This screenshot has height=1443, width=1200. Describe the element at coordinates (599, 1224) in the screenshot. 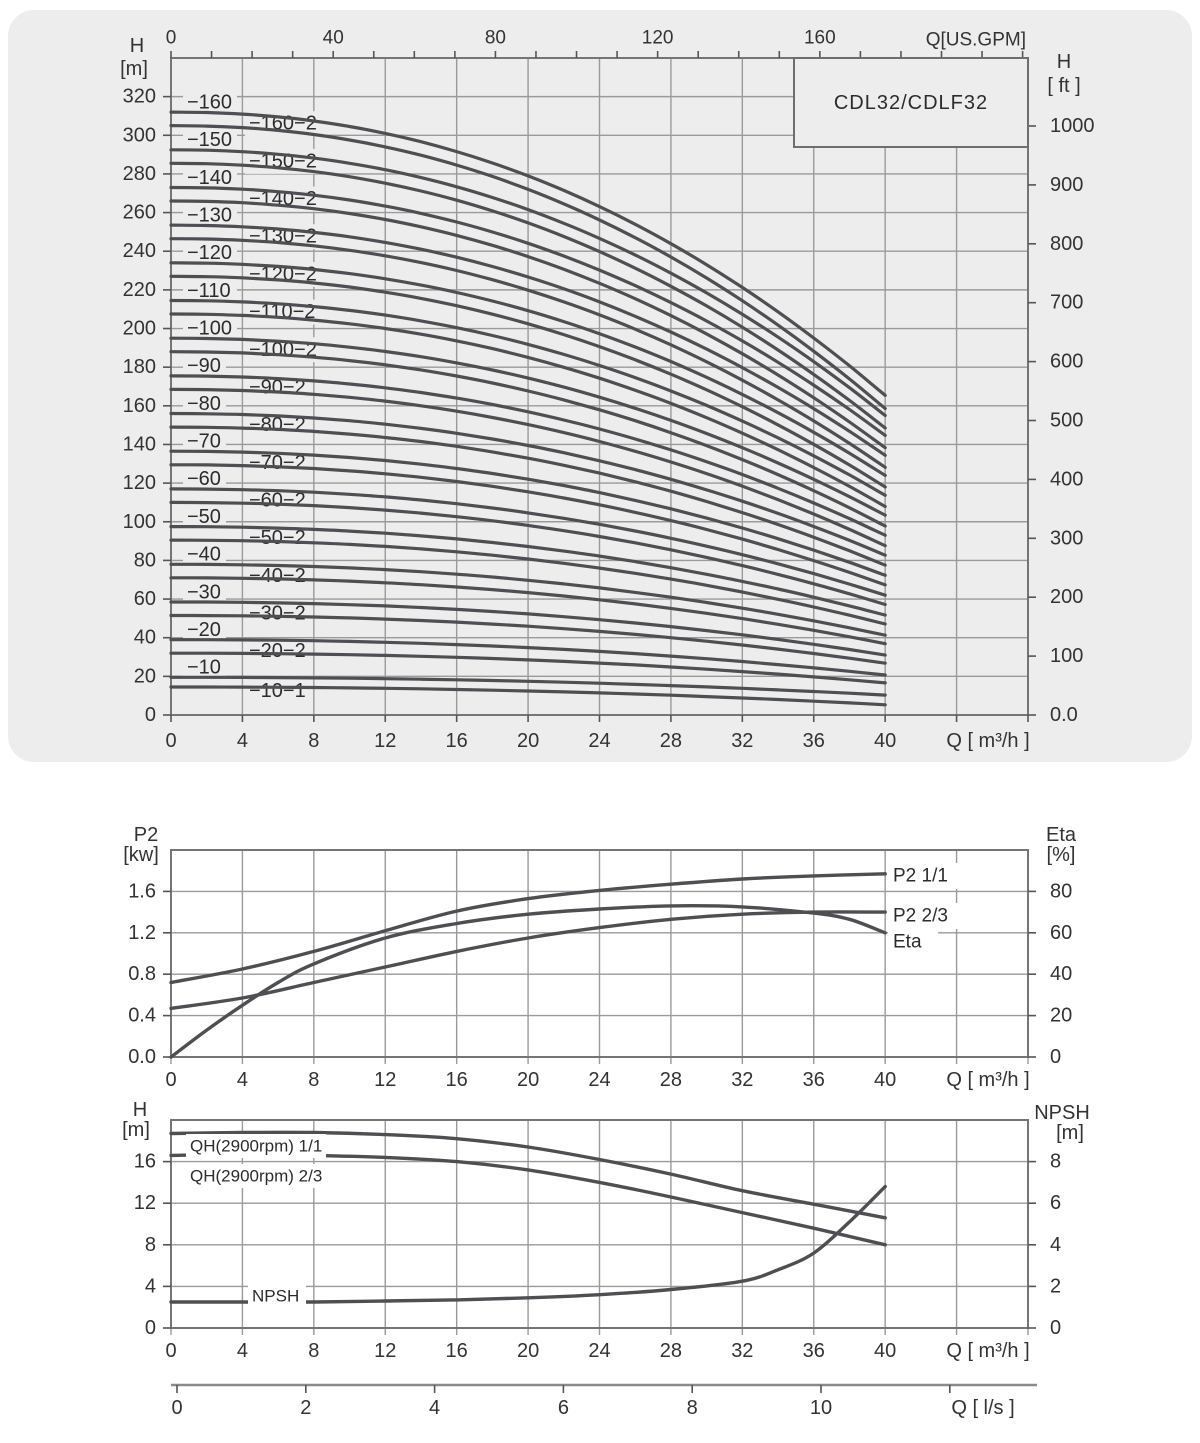

I see `bot-chart-border` at that location.